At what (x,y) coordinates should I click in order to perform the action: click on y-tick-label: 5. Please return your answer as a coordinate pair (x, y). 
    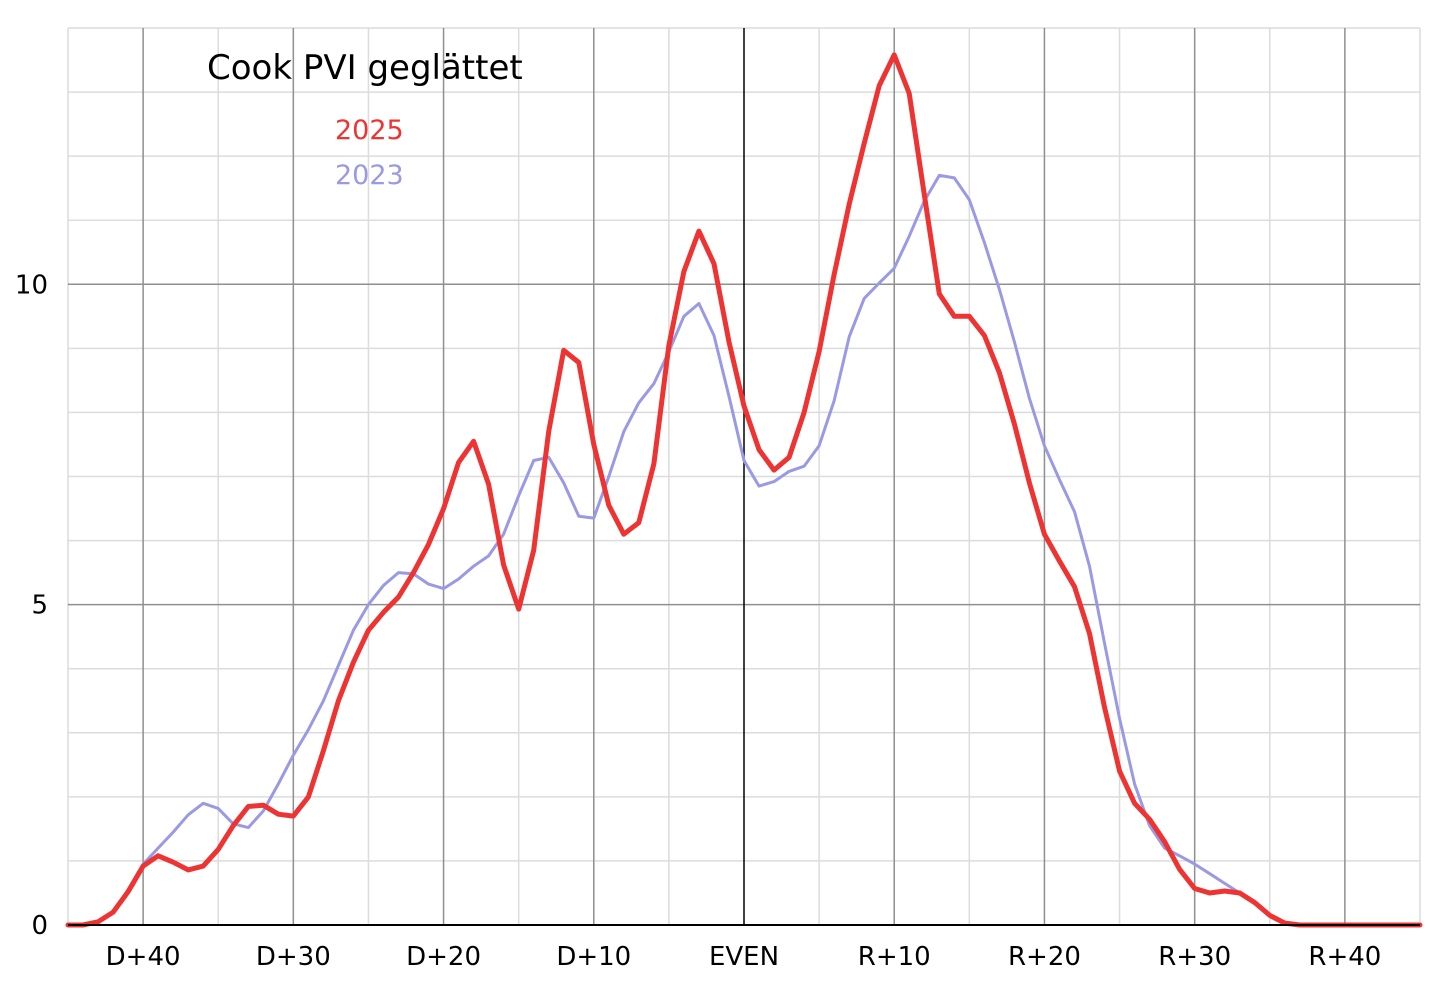
    Looking at the image, I should click on (39, 606).